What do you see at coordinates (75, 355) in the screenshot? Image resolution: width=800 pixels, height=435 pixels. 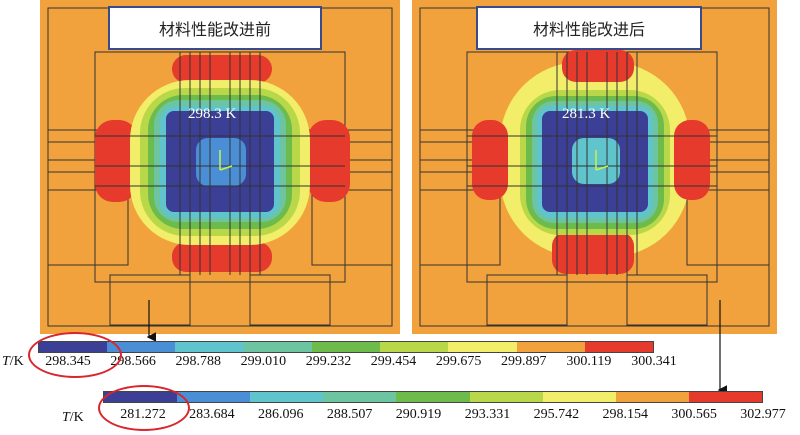 I see `highlight-circle-before` at bounding box center [75, 355].